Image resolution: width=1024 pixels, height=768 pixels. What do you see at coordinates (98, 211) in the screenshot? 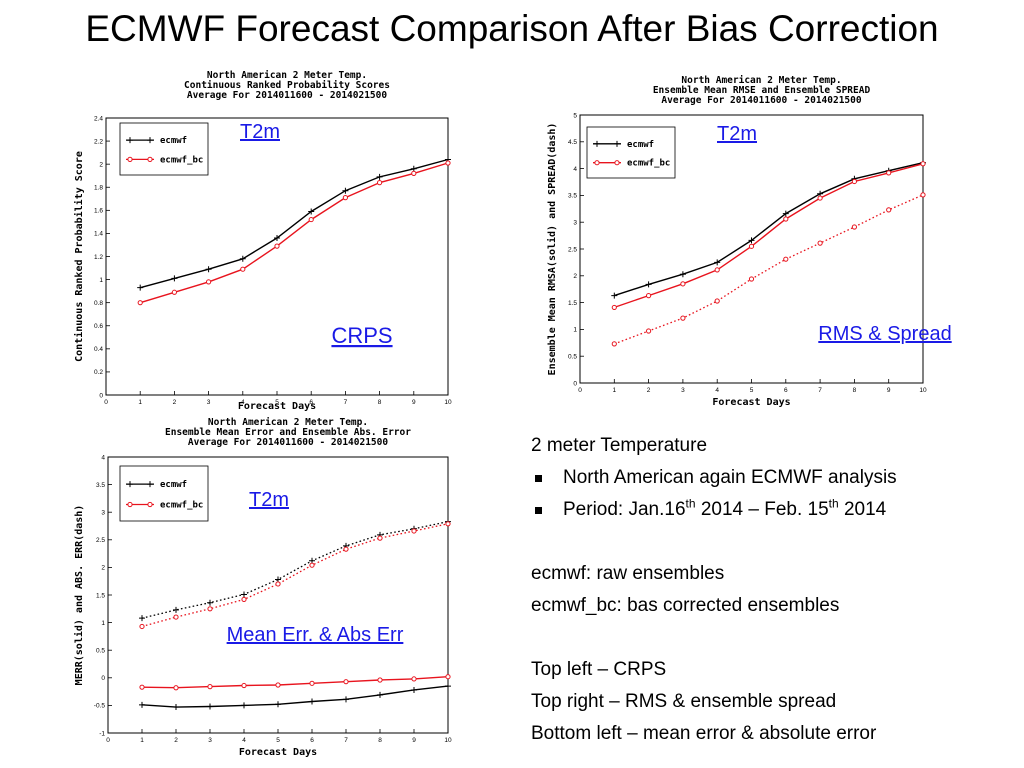
I see `y-tick-label: 1.6` at bounding box center [98, 211].